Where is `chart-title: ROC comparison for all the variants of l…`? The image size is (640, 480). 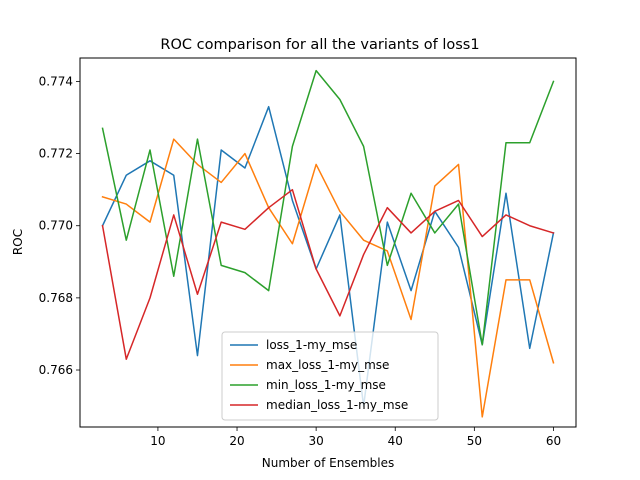 chart-title: ROC comparison for all the variants of l… is located at coordinates (319, 45).